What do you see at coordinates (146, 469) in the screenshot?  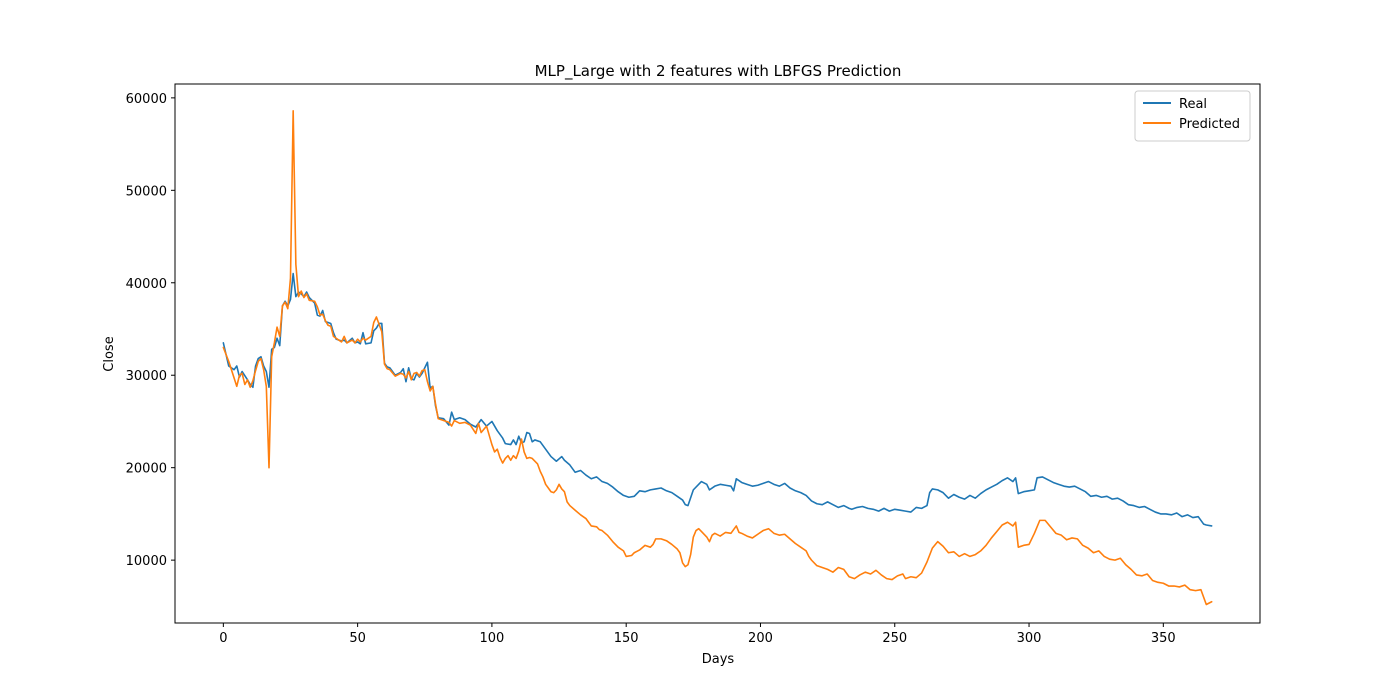 I see `y-tick-label: 20000` at bounding box center [146, 469].